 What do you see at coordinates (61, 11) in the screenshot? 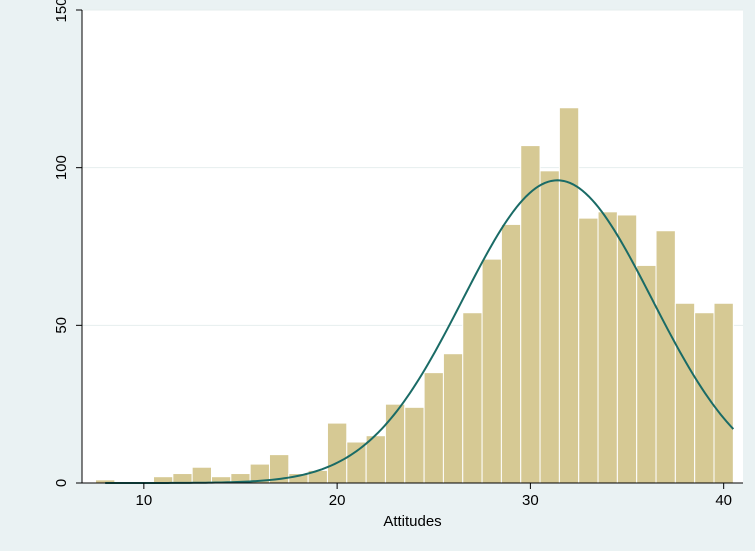
I see `y-tick-label: 150` at bounding box center [61, 11].